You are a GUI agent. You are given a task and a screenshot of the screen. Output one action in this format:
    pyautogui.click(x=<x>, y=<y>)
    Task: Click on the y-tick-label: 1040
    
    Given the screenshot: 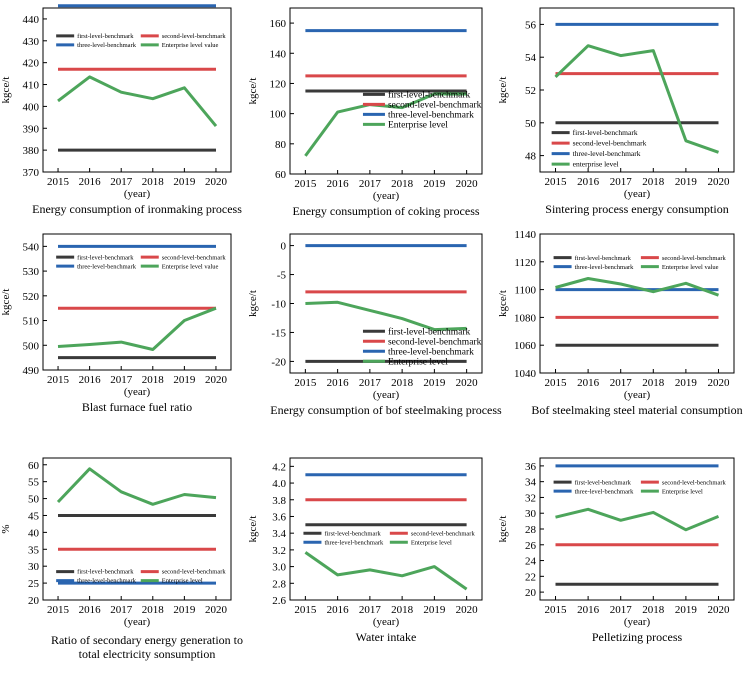 What is the action you would take?
    pyautogui.click(x=525, y=374)
    